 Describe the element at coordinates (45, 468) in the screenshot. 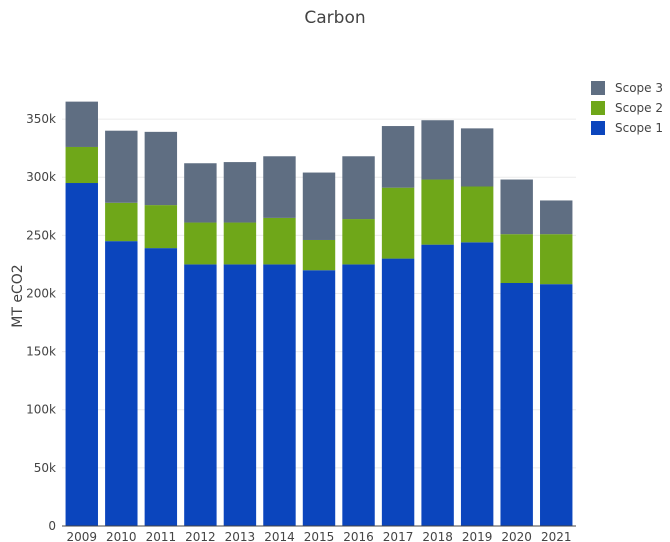

I see `y-tick-label: 50k` at that location.